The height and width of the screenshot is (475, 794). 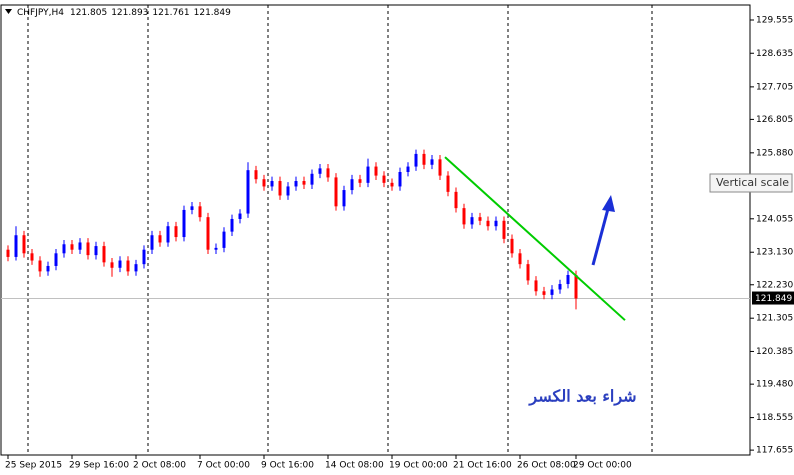 I want to click on y-tick-label: 118.555, so click(x=774, y=418).